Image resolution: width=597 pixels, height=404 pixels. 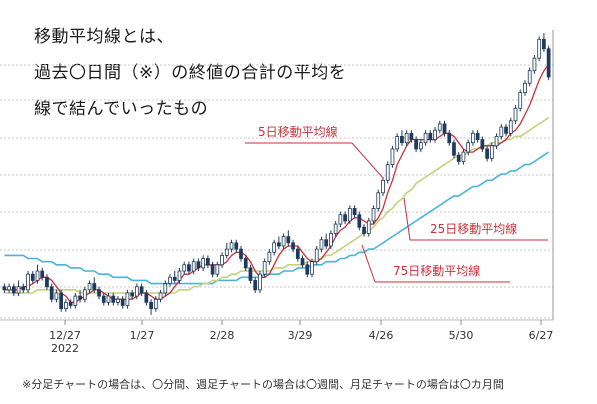 I want to click on x-tick-label: 4/26, so click(x=381, y=335).